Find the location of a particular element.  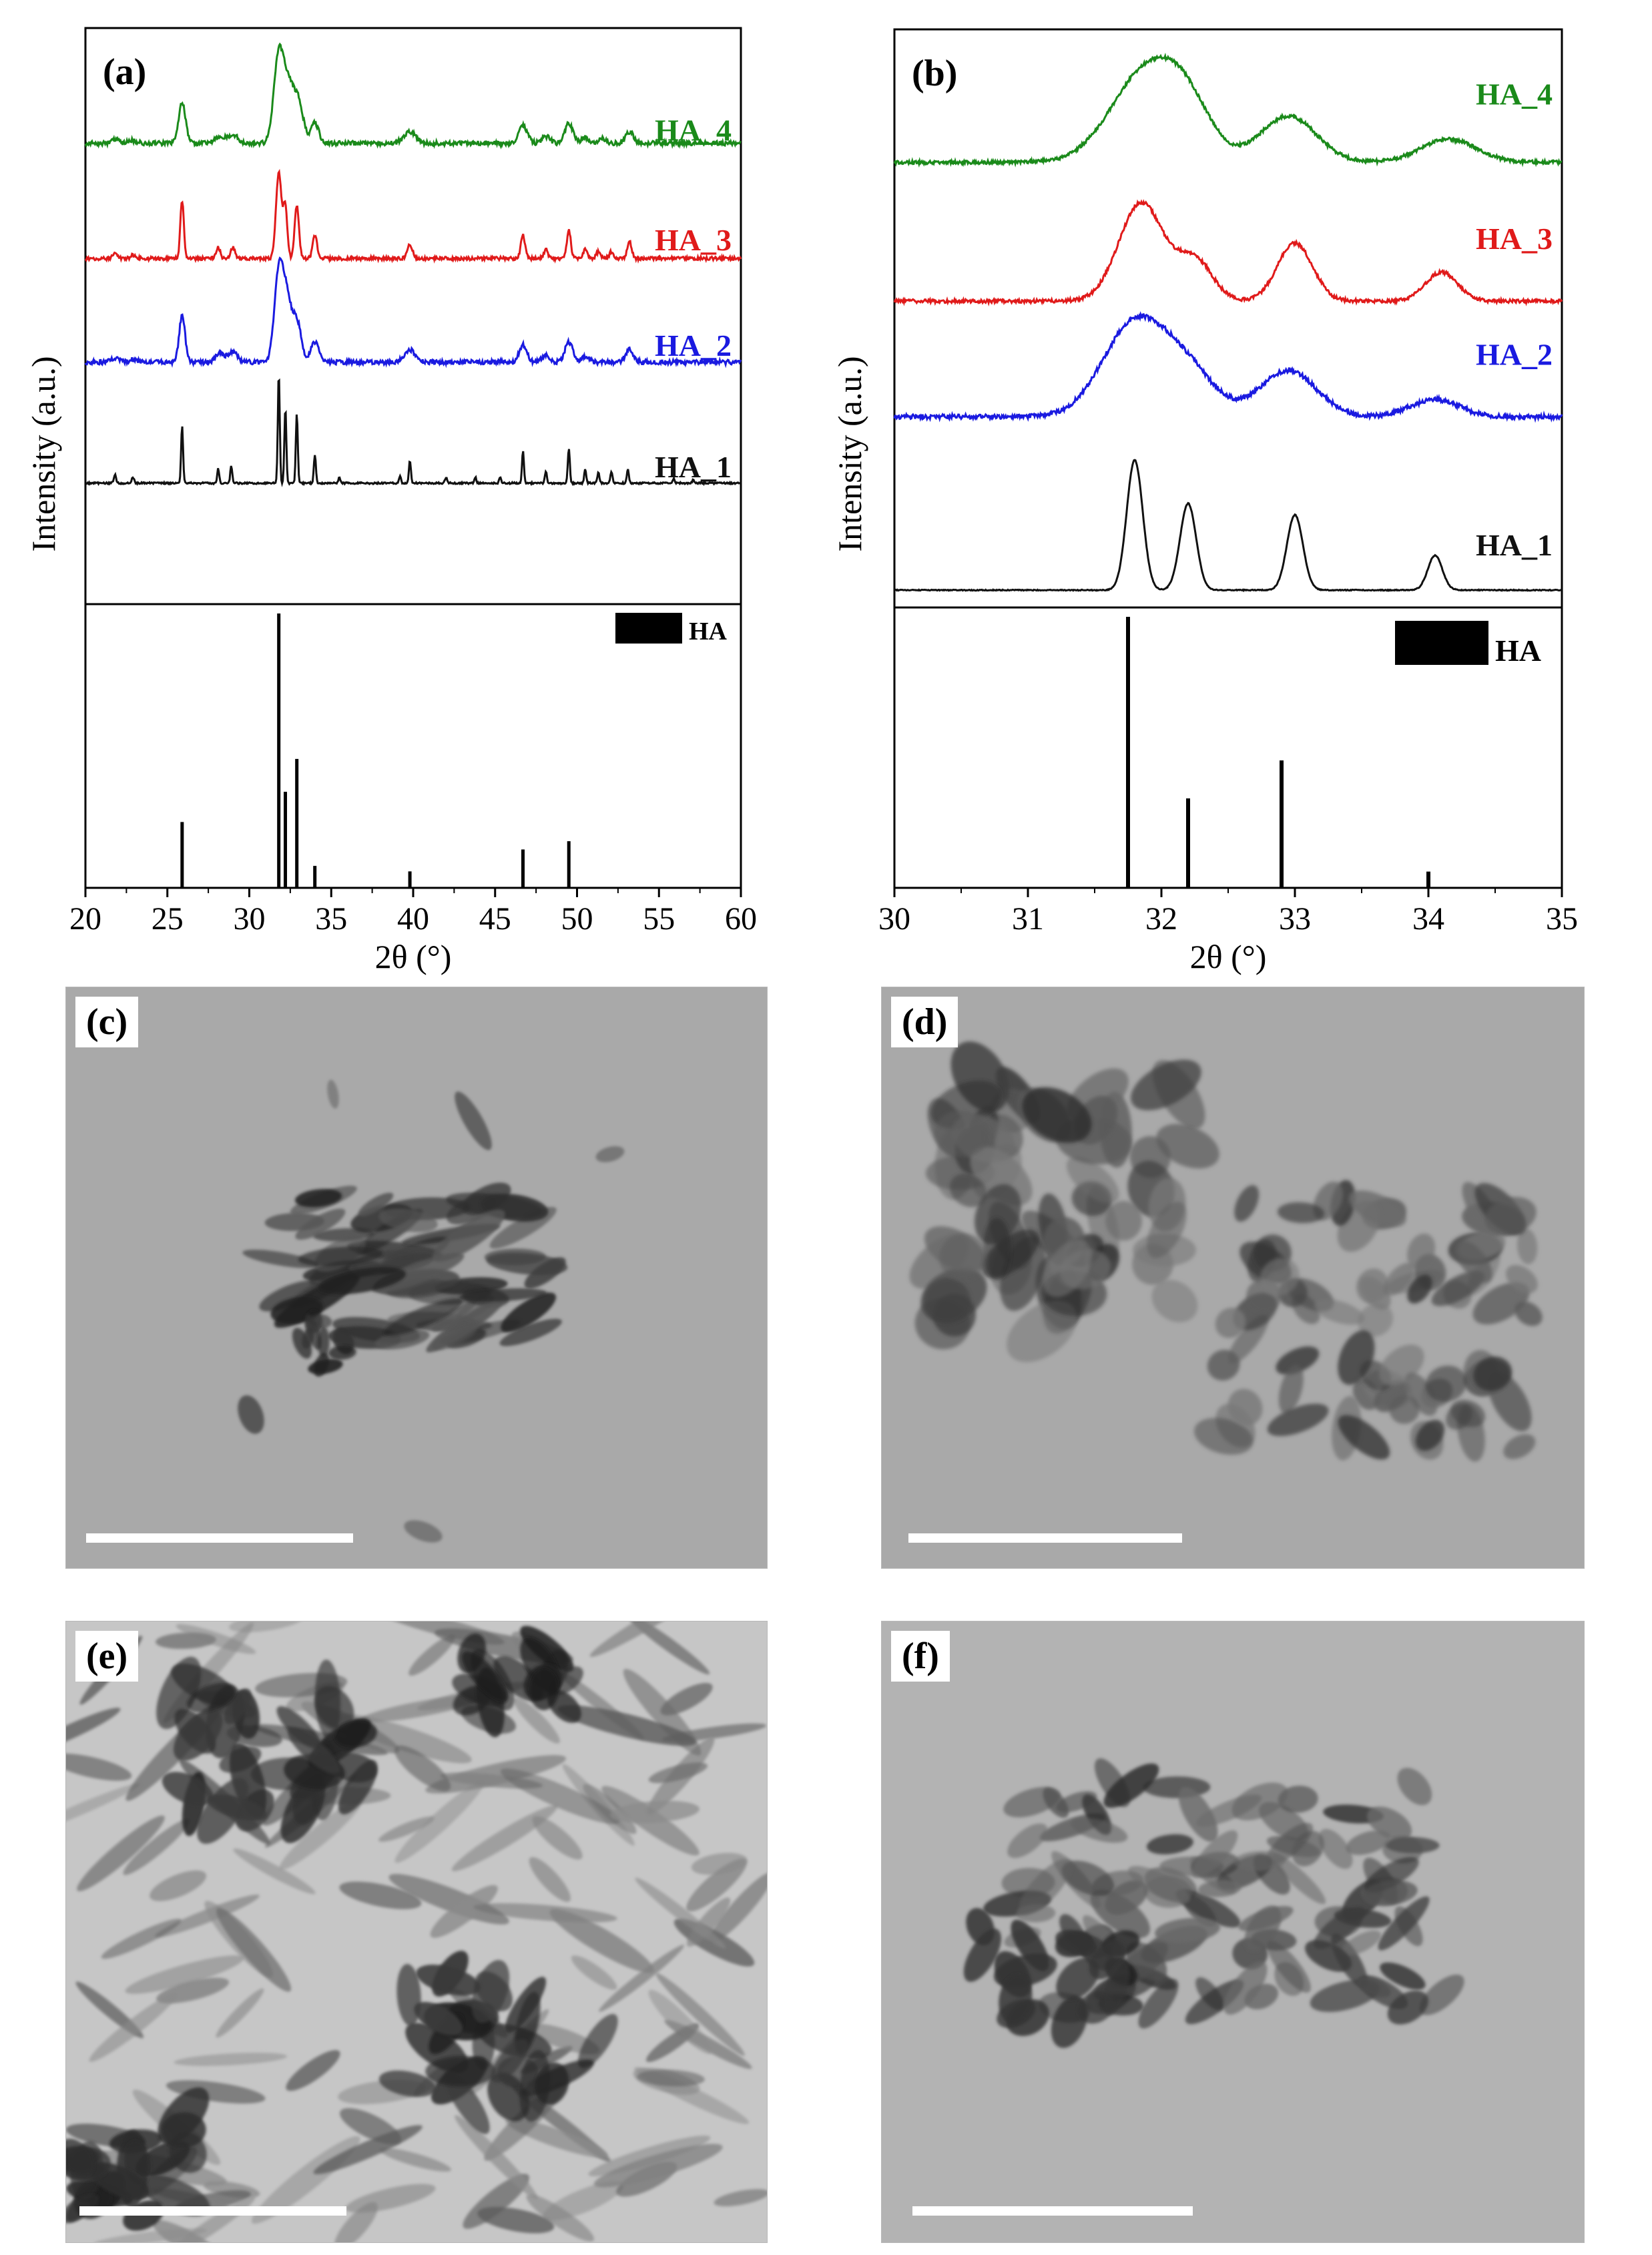

series-label-ha_1: HA_1 is located at coordinates (1514, 545).